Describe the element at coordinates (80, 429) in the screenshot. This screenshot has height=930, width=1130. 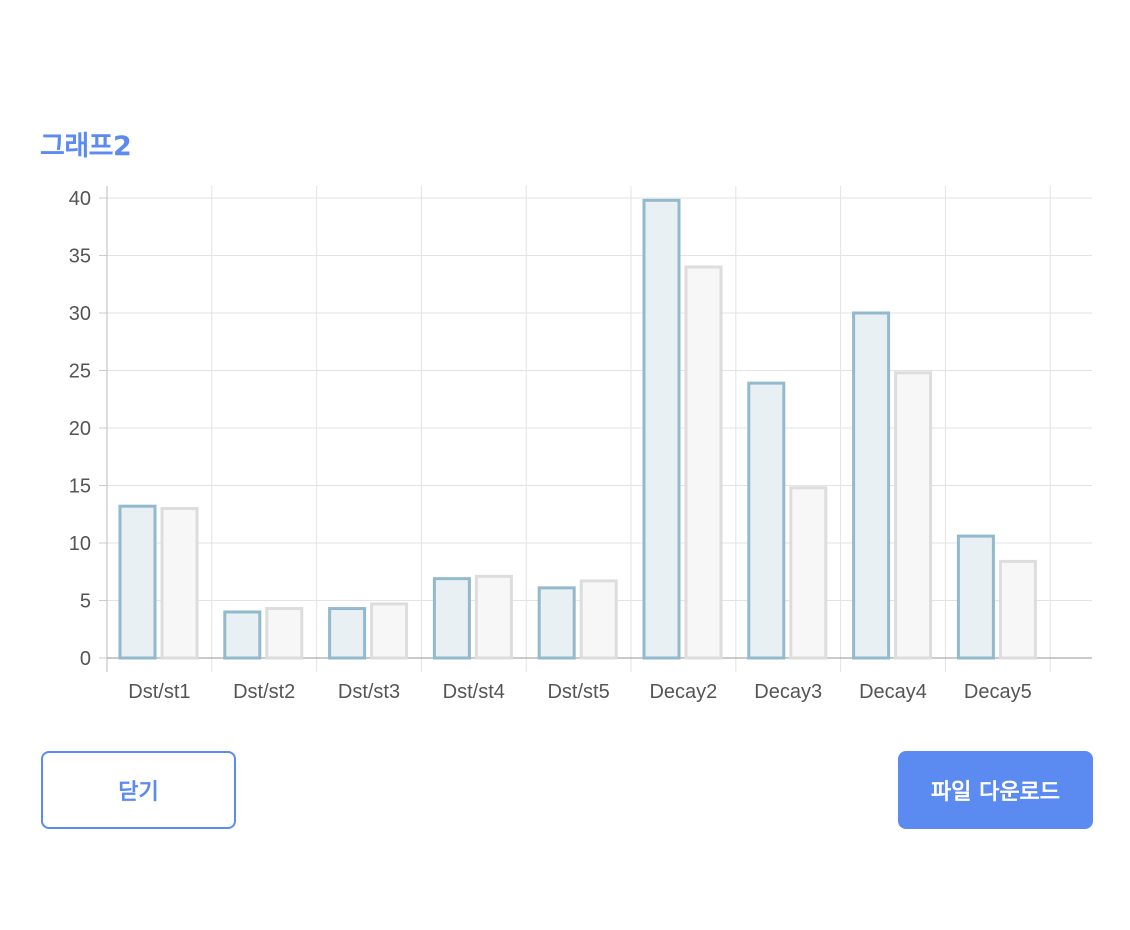
I see `y-tick-label: 20` at that location.